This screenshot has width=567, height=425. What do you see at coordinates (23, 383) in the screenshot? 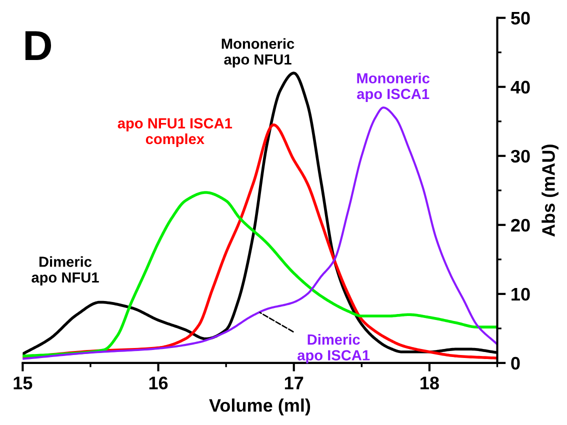
I see `x-tick-label: 15` at bounding box center [23, 383].